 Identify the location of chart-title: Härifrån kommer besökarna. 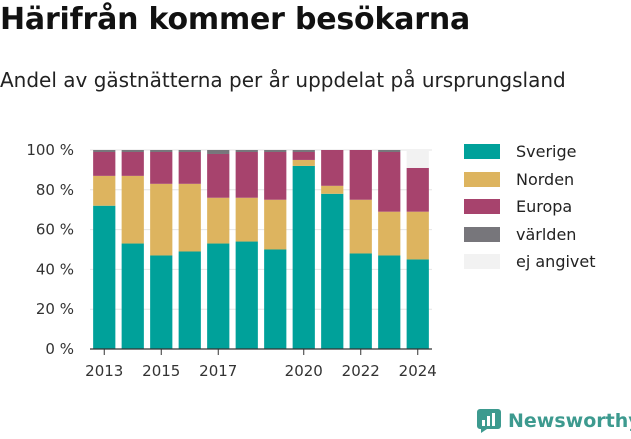
(235, 19).